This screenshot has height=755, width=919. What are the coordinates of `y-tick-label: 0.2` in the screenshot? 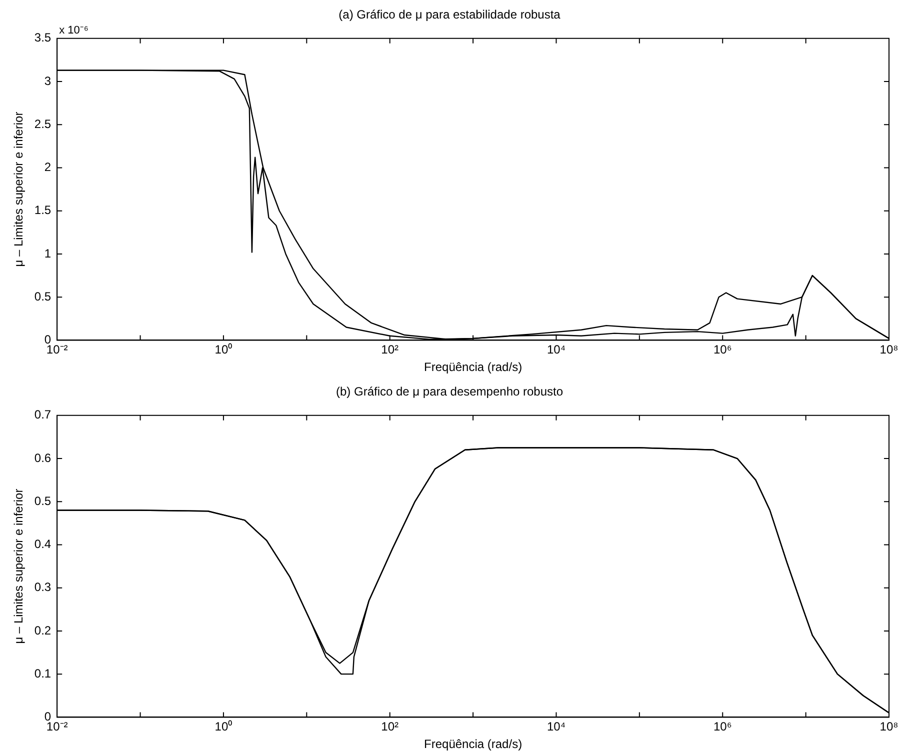 It's located at (43, 630).